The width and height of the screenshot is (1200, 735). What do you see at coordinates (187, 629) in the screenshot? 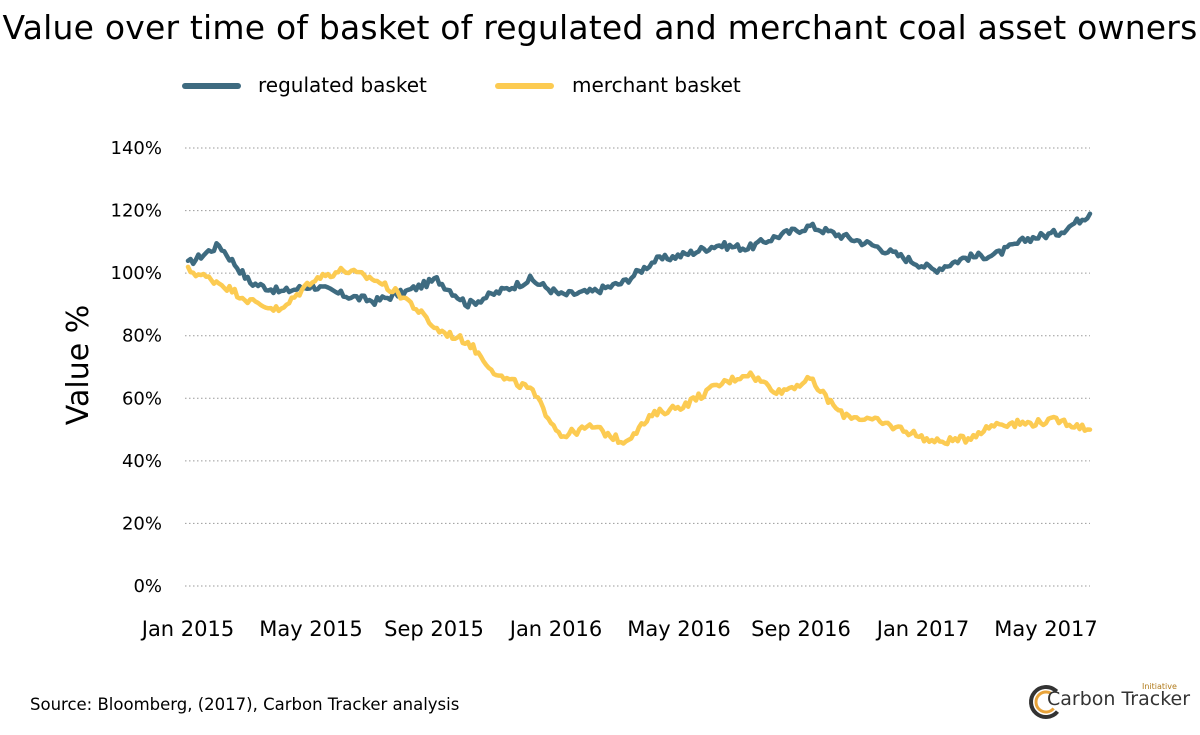
I see `x-tick-label: Jan 2015` at bounding box center [187, 629].